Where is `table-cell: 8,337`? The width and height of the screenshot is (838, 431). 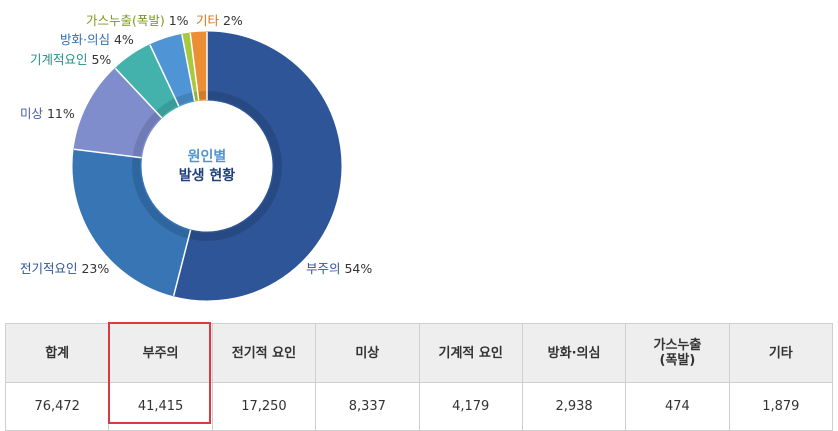
table-cell: 8,337 is located at coordinates (367, 406).